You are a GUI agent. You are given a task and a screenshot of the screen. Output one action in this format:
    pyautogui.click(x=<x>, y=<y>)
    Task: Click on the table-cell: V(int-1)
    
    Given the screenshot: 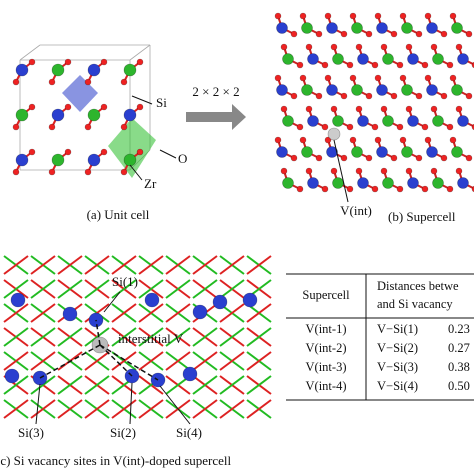 What is the action you would take?
    pyautogui.click(x=326, y=329)
    